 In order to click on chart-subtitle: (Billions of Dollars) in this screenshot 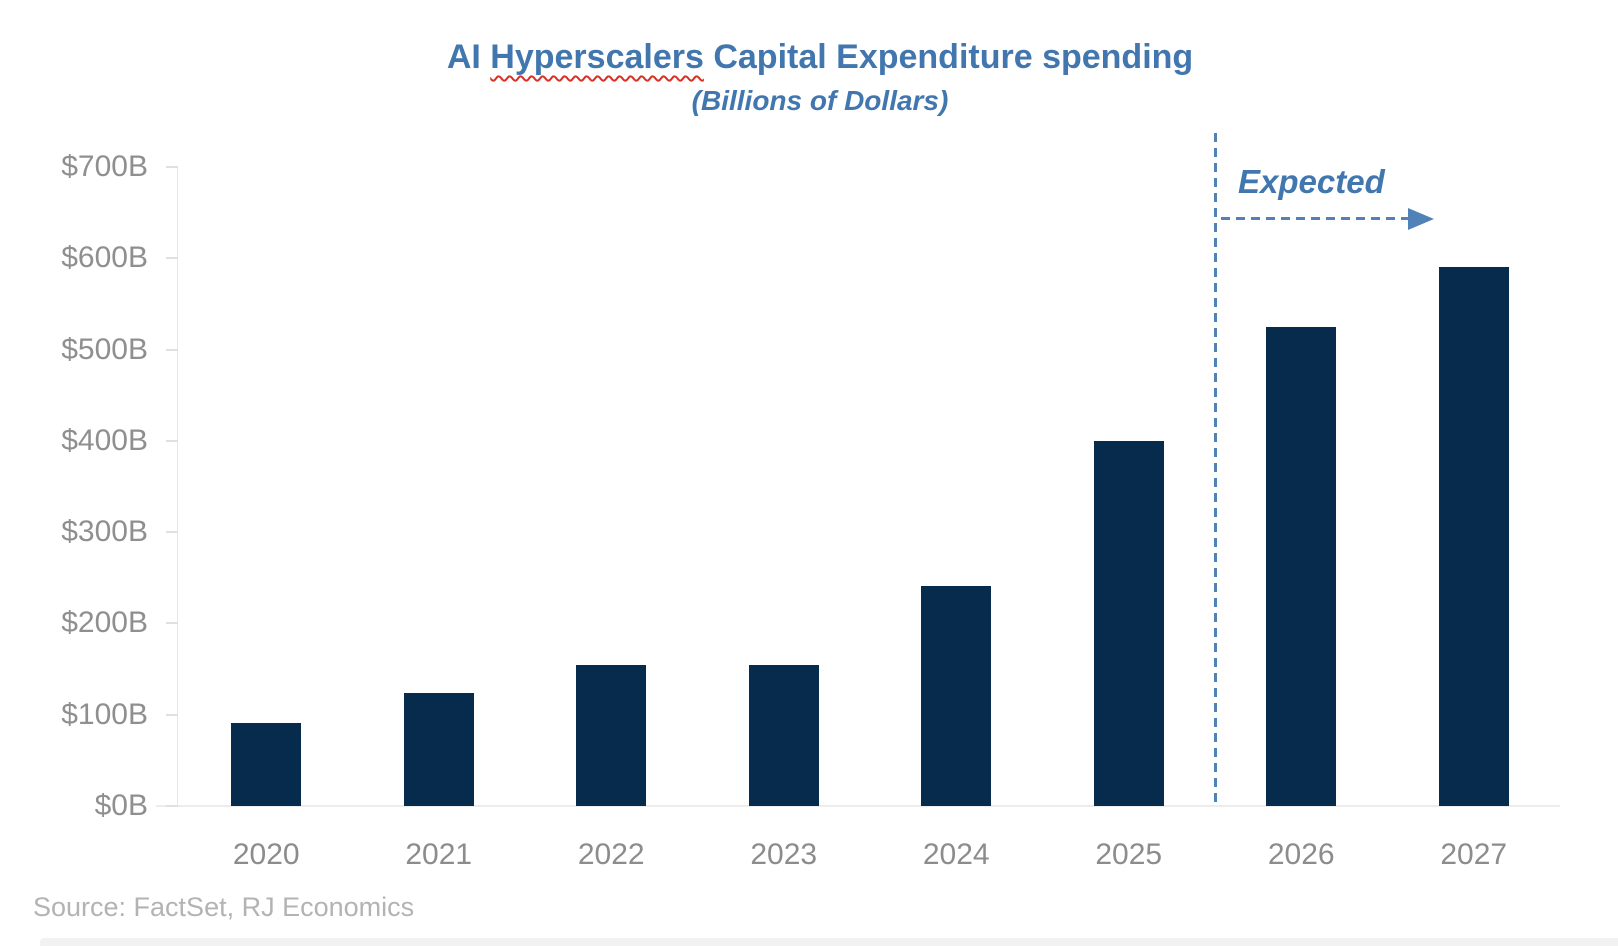, I will do `click(820, 100)`.